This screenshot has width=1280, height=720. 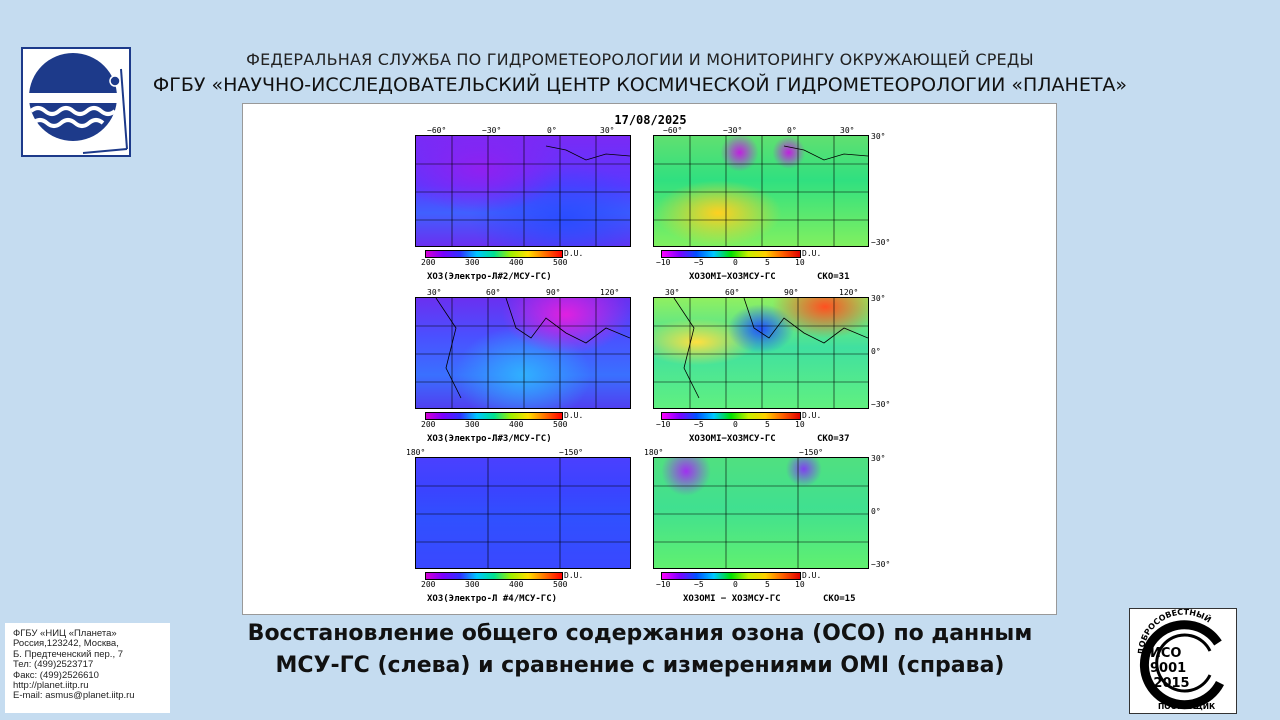 What do you see at coordinates (1165, 653) in the screenshot?
I see `cert-iso: ИСО` at bounding box center [1165, 653].